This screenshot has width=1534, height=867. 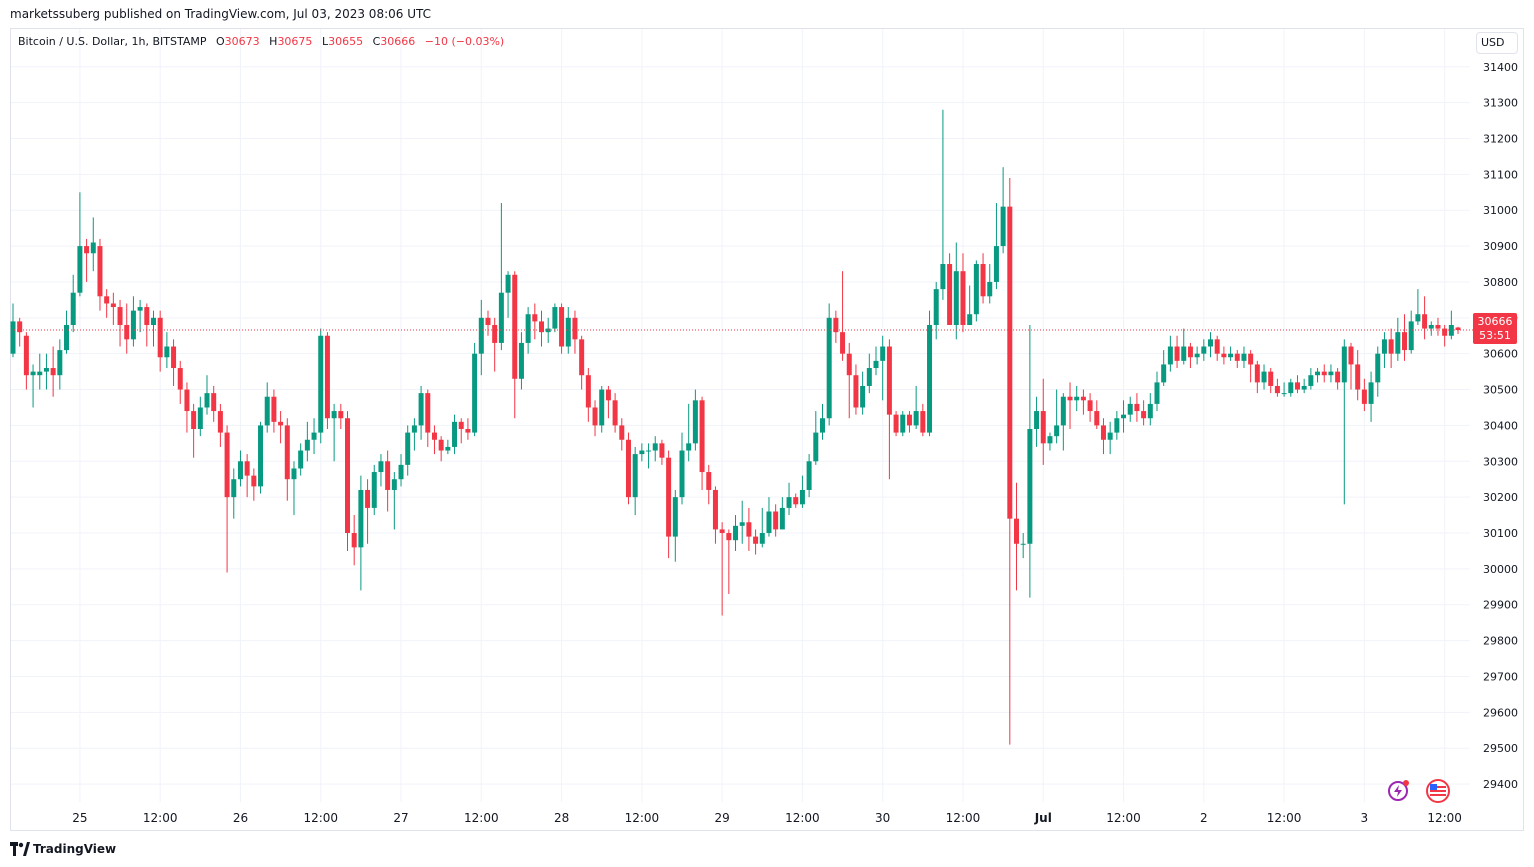 I want to click on y-tick-label: 30300, so click(x=1500, y=461).